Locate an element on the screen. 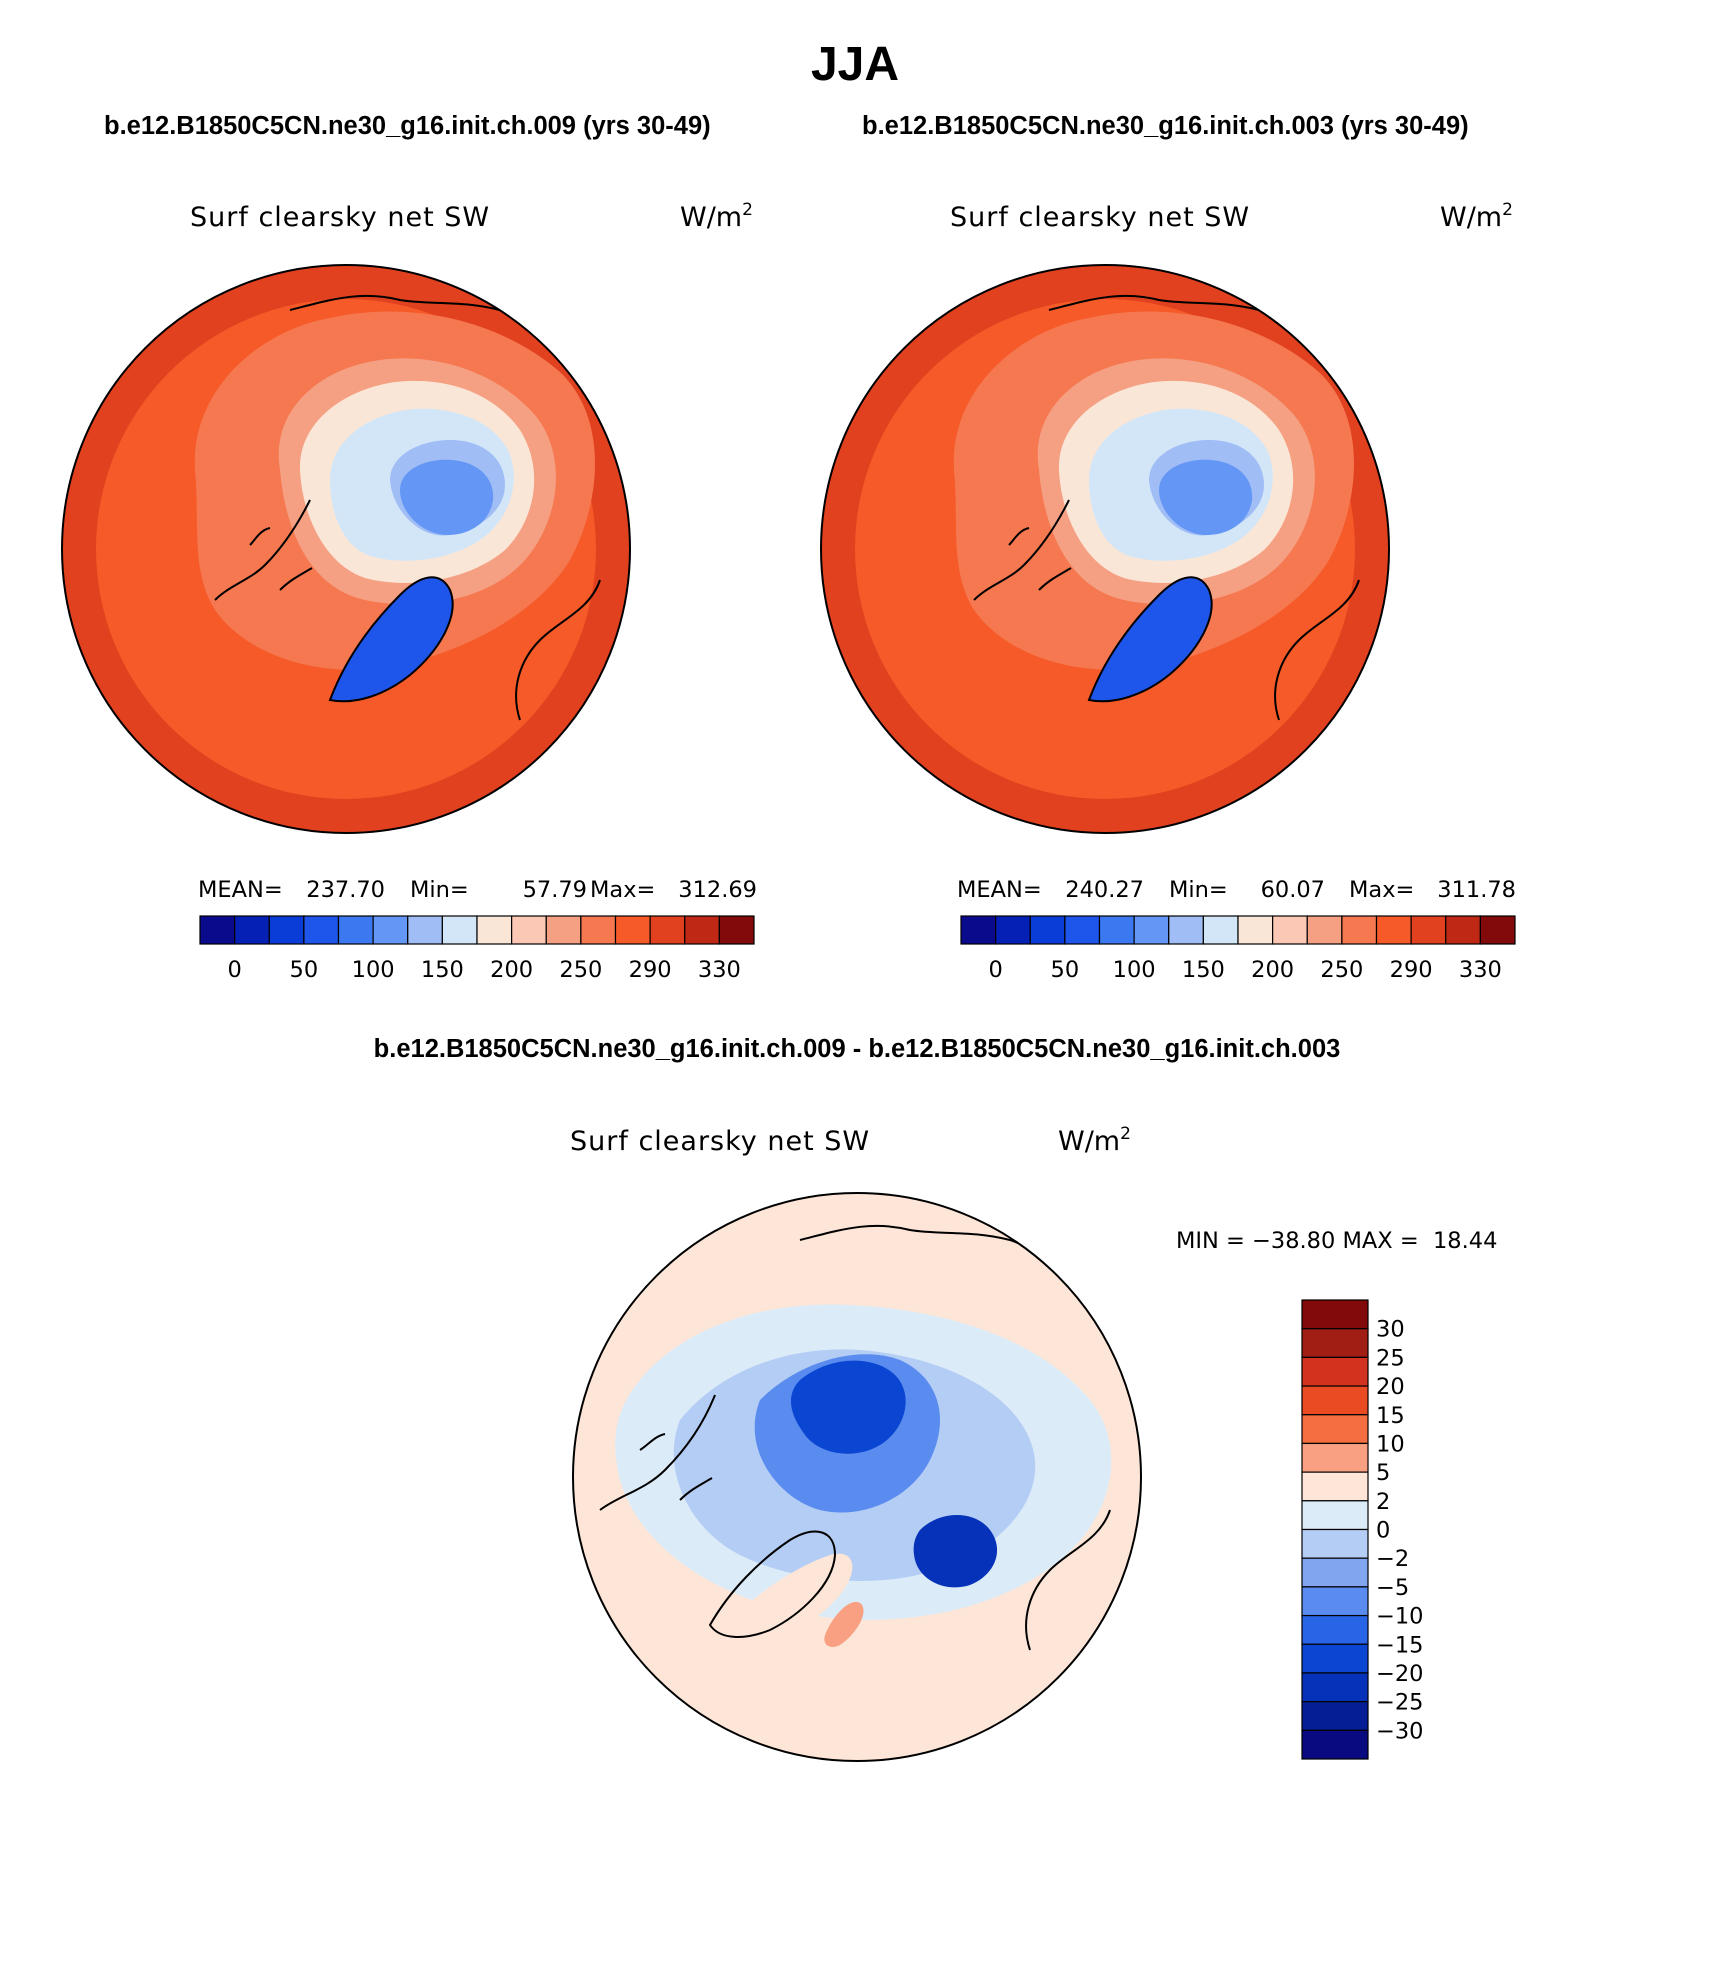 This screenshot has width=1710, height=1972. panel3-map-border is located at coordinates (857, 1477).